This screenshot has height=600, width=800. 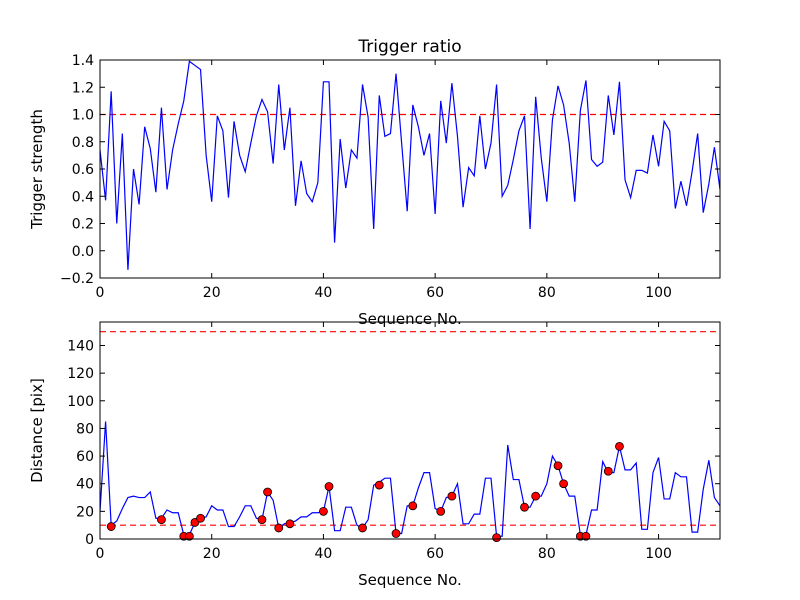 I want to click on y-tick-label: −0.2, so click(x=77, y=279).